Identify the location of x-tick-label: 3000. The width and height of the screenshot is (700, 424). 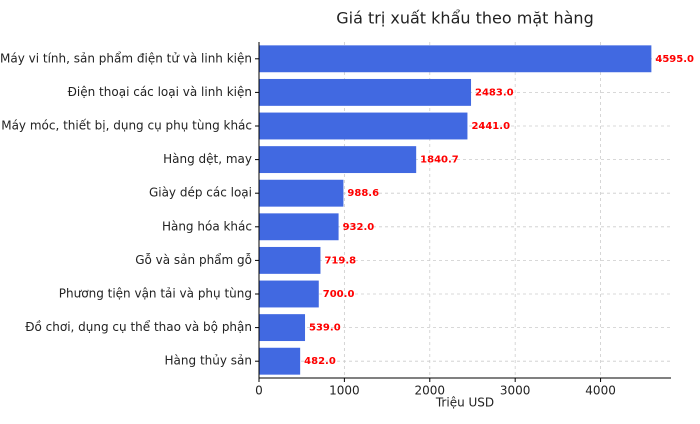
(515, 391).